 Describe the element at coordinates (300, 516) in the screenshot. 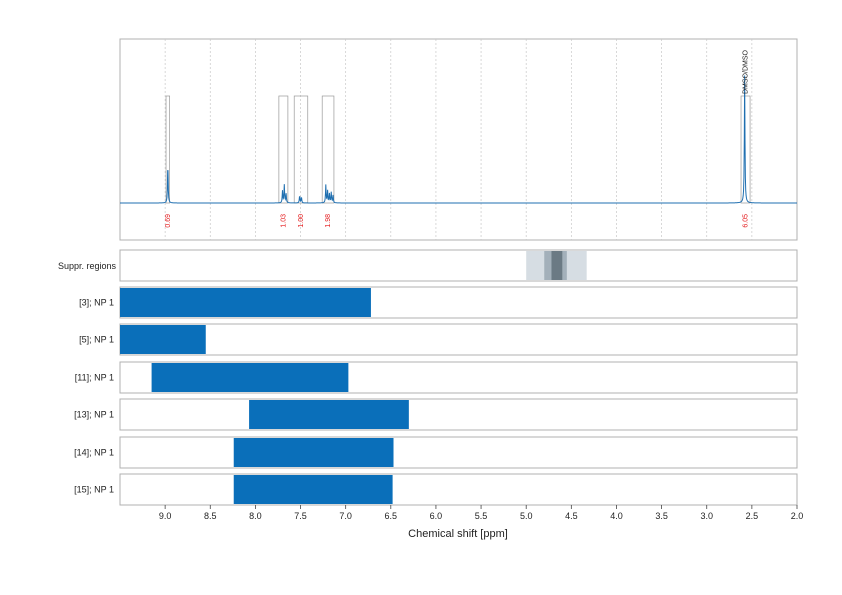

I see `x-tick-label: 7.5` at that location.